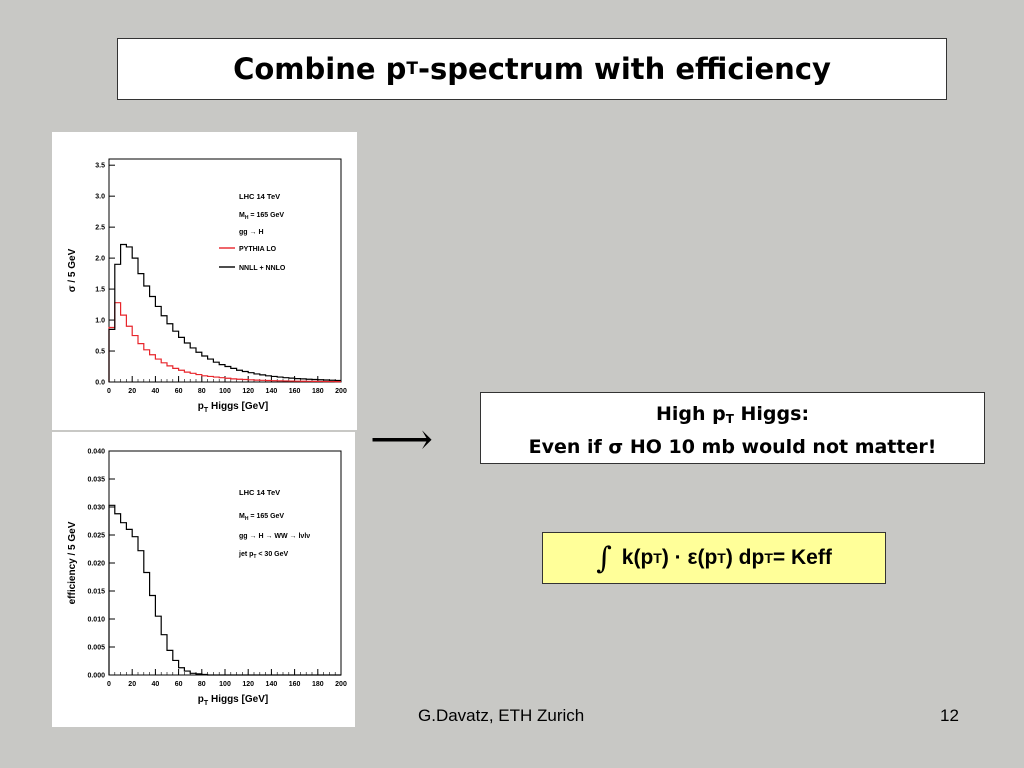 Image resolution: width=1024 pixels, height=768 pixels. I want to click on y-tick-label: 0.5, so click(100, 352).